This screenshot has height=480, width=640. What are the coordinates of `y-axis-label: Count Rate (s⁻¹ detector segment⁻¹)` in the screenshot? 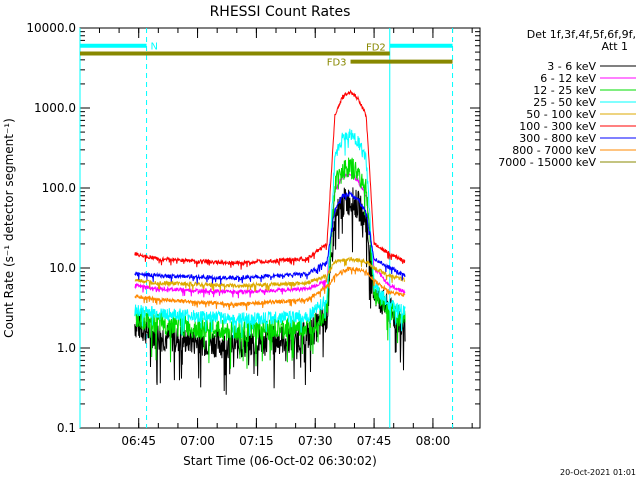 It's located at (9, 228).